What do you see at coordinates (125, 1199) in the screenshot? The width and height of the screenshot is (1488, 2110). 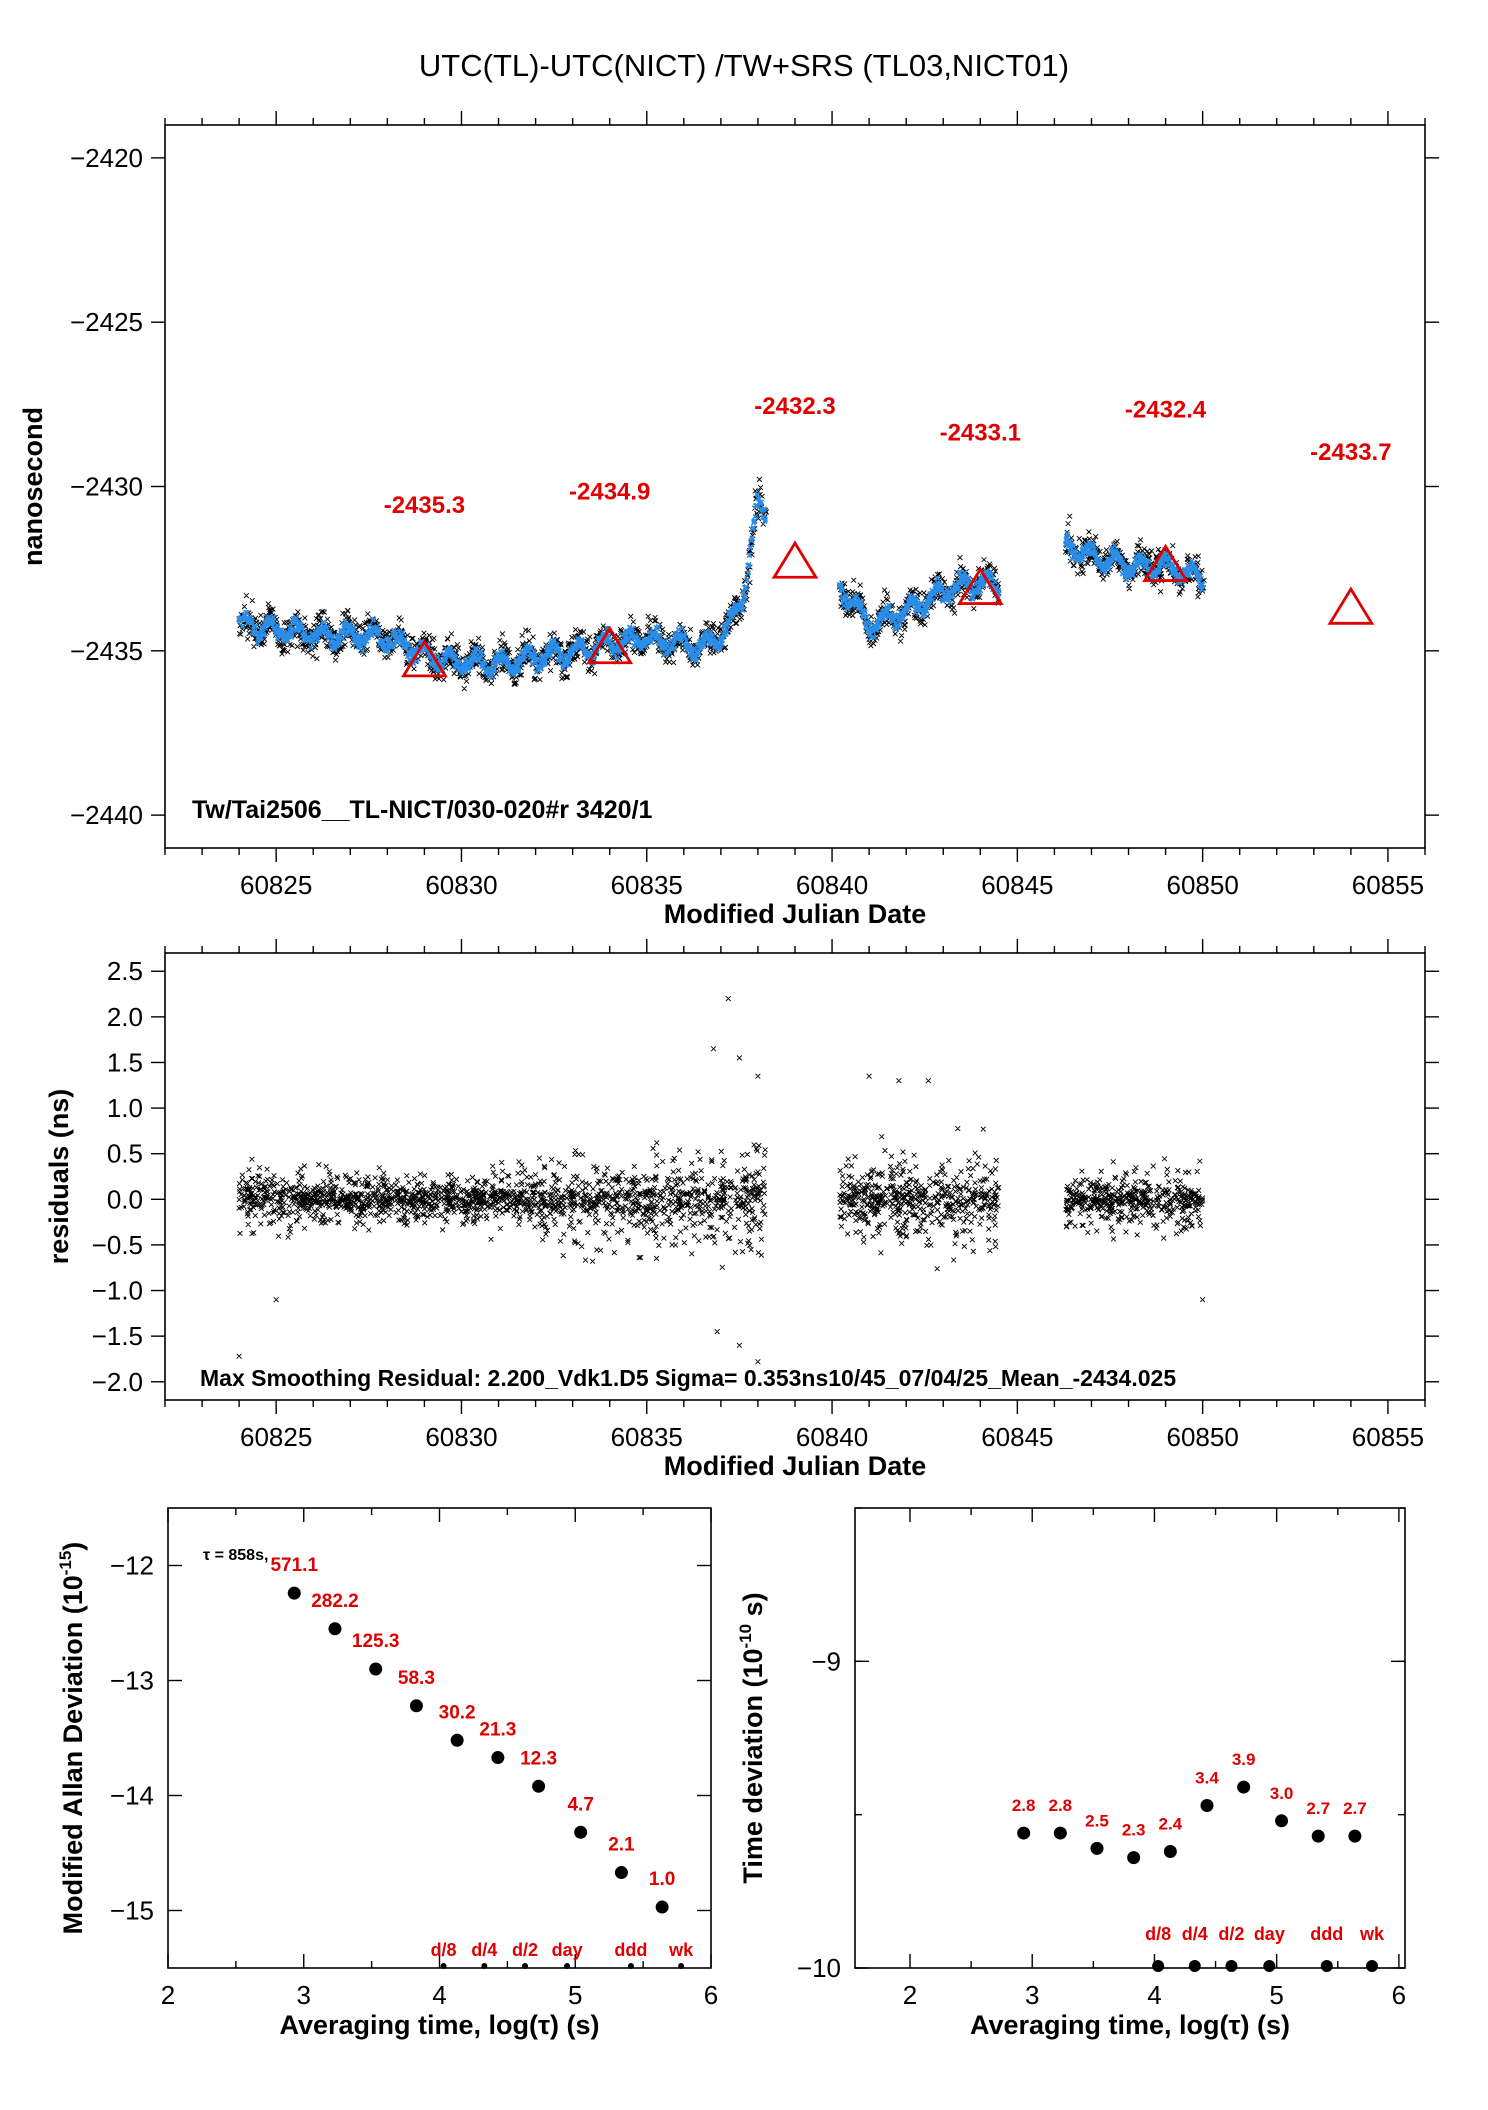 I see `y-tick-label: 0.0` at bounding box center [125, 1199].